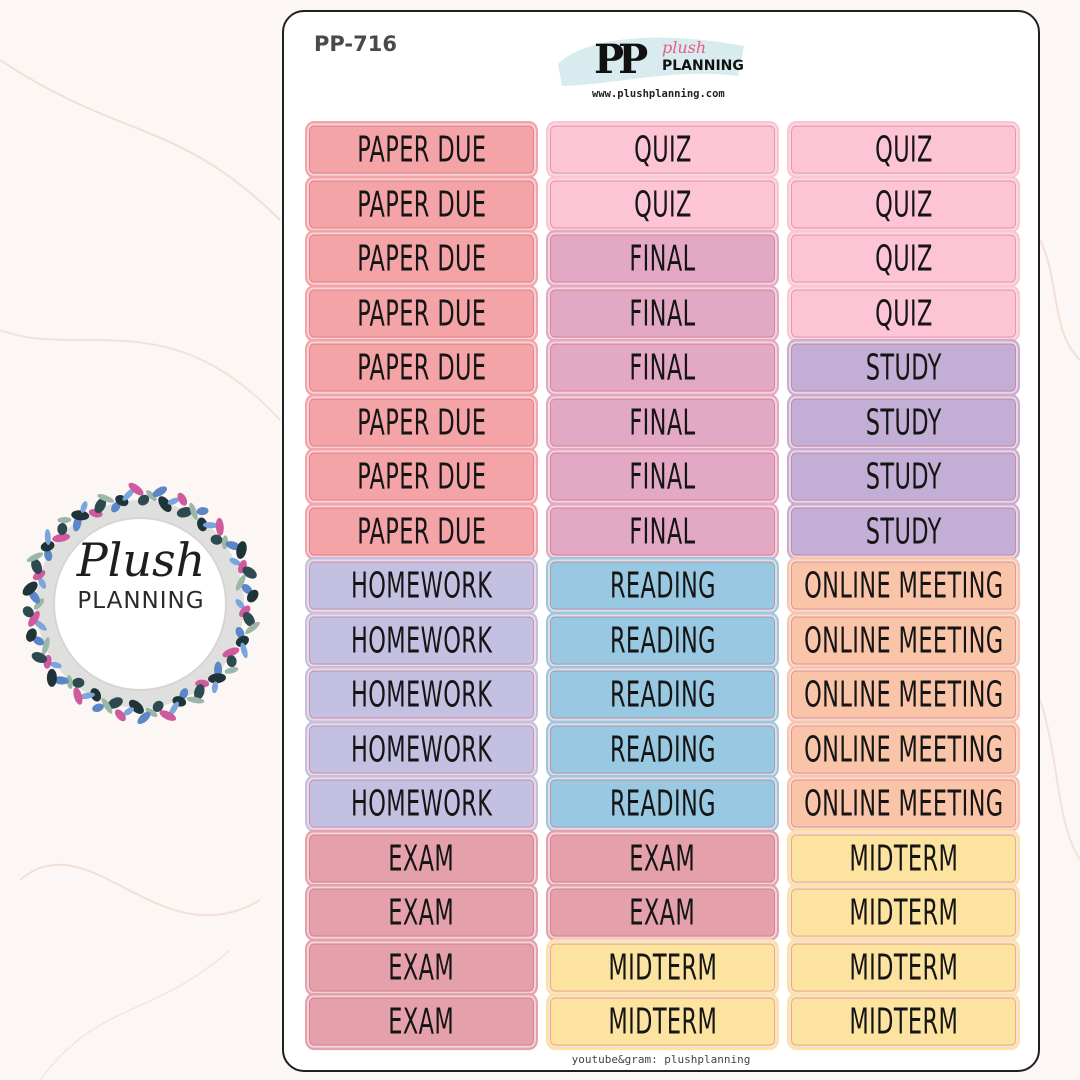  I want to click on sticker: FINAL, so click(662, 531).